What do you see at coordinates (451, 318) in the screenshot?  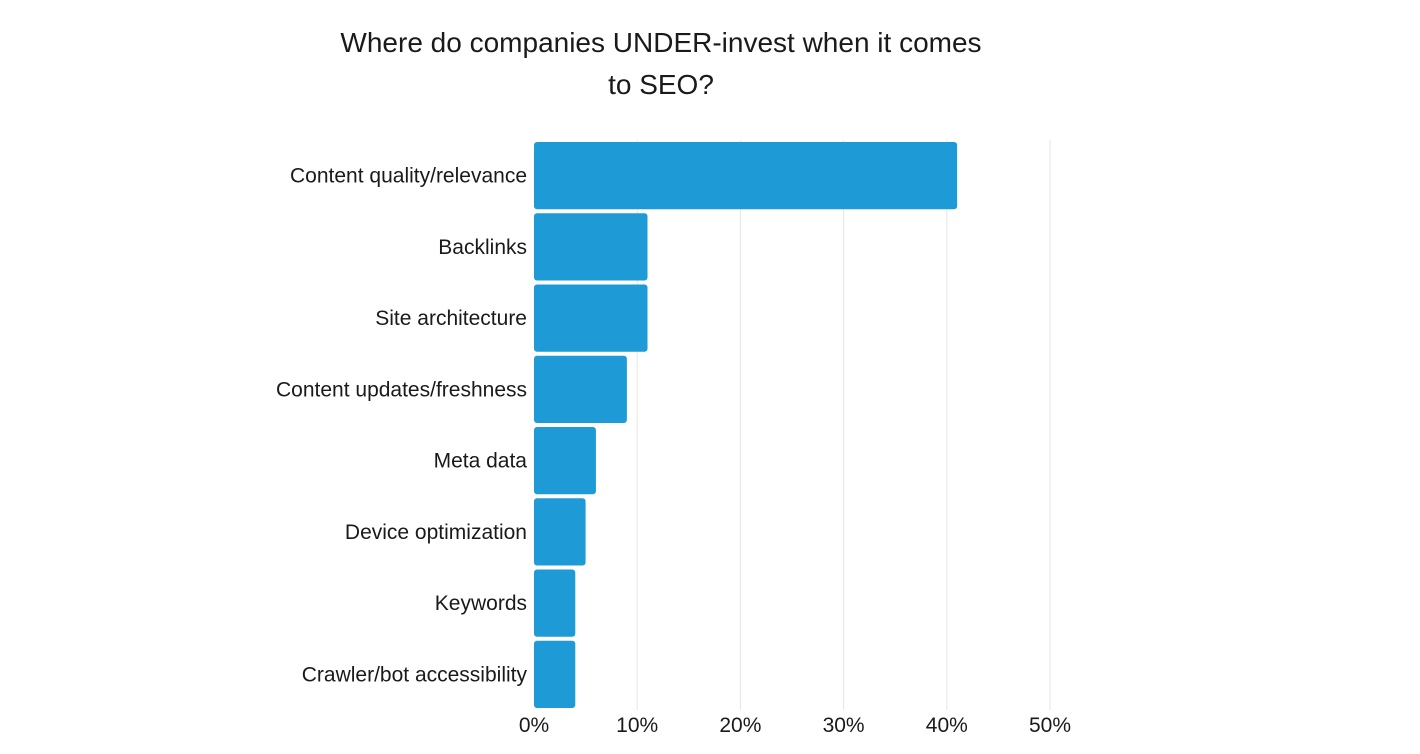 I see `category-label: Site architecture` at bounding box center [451, 318].